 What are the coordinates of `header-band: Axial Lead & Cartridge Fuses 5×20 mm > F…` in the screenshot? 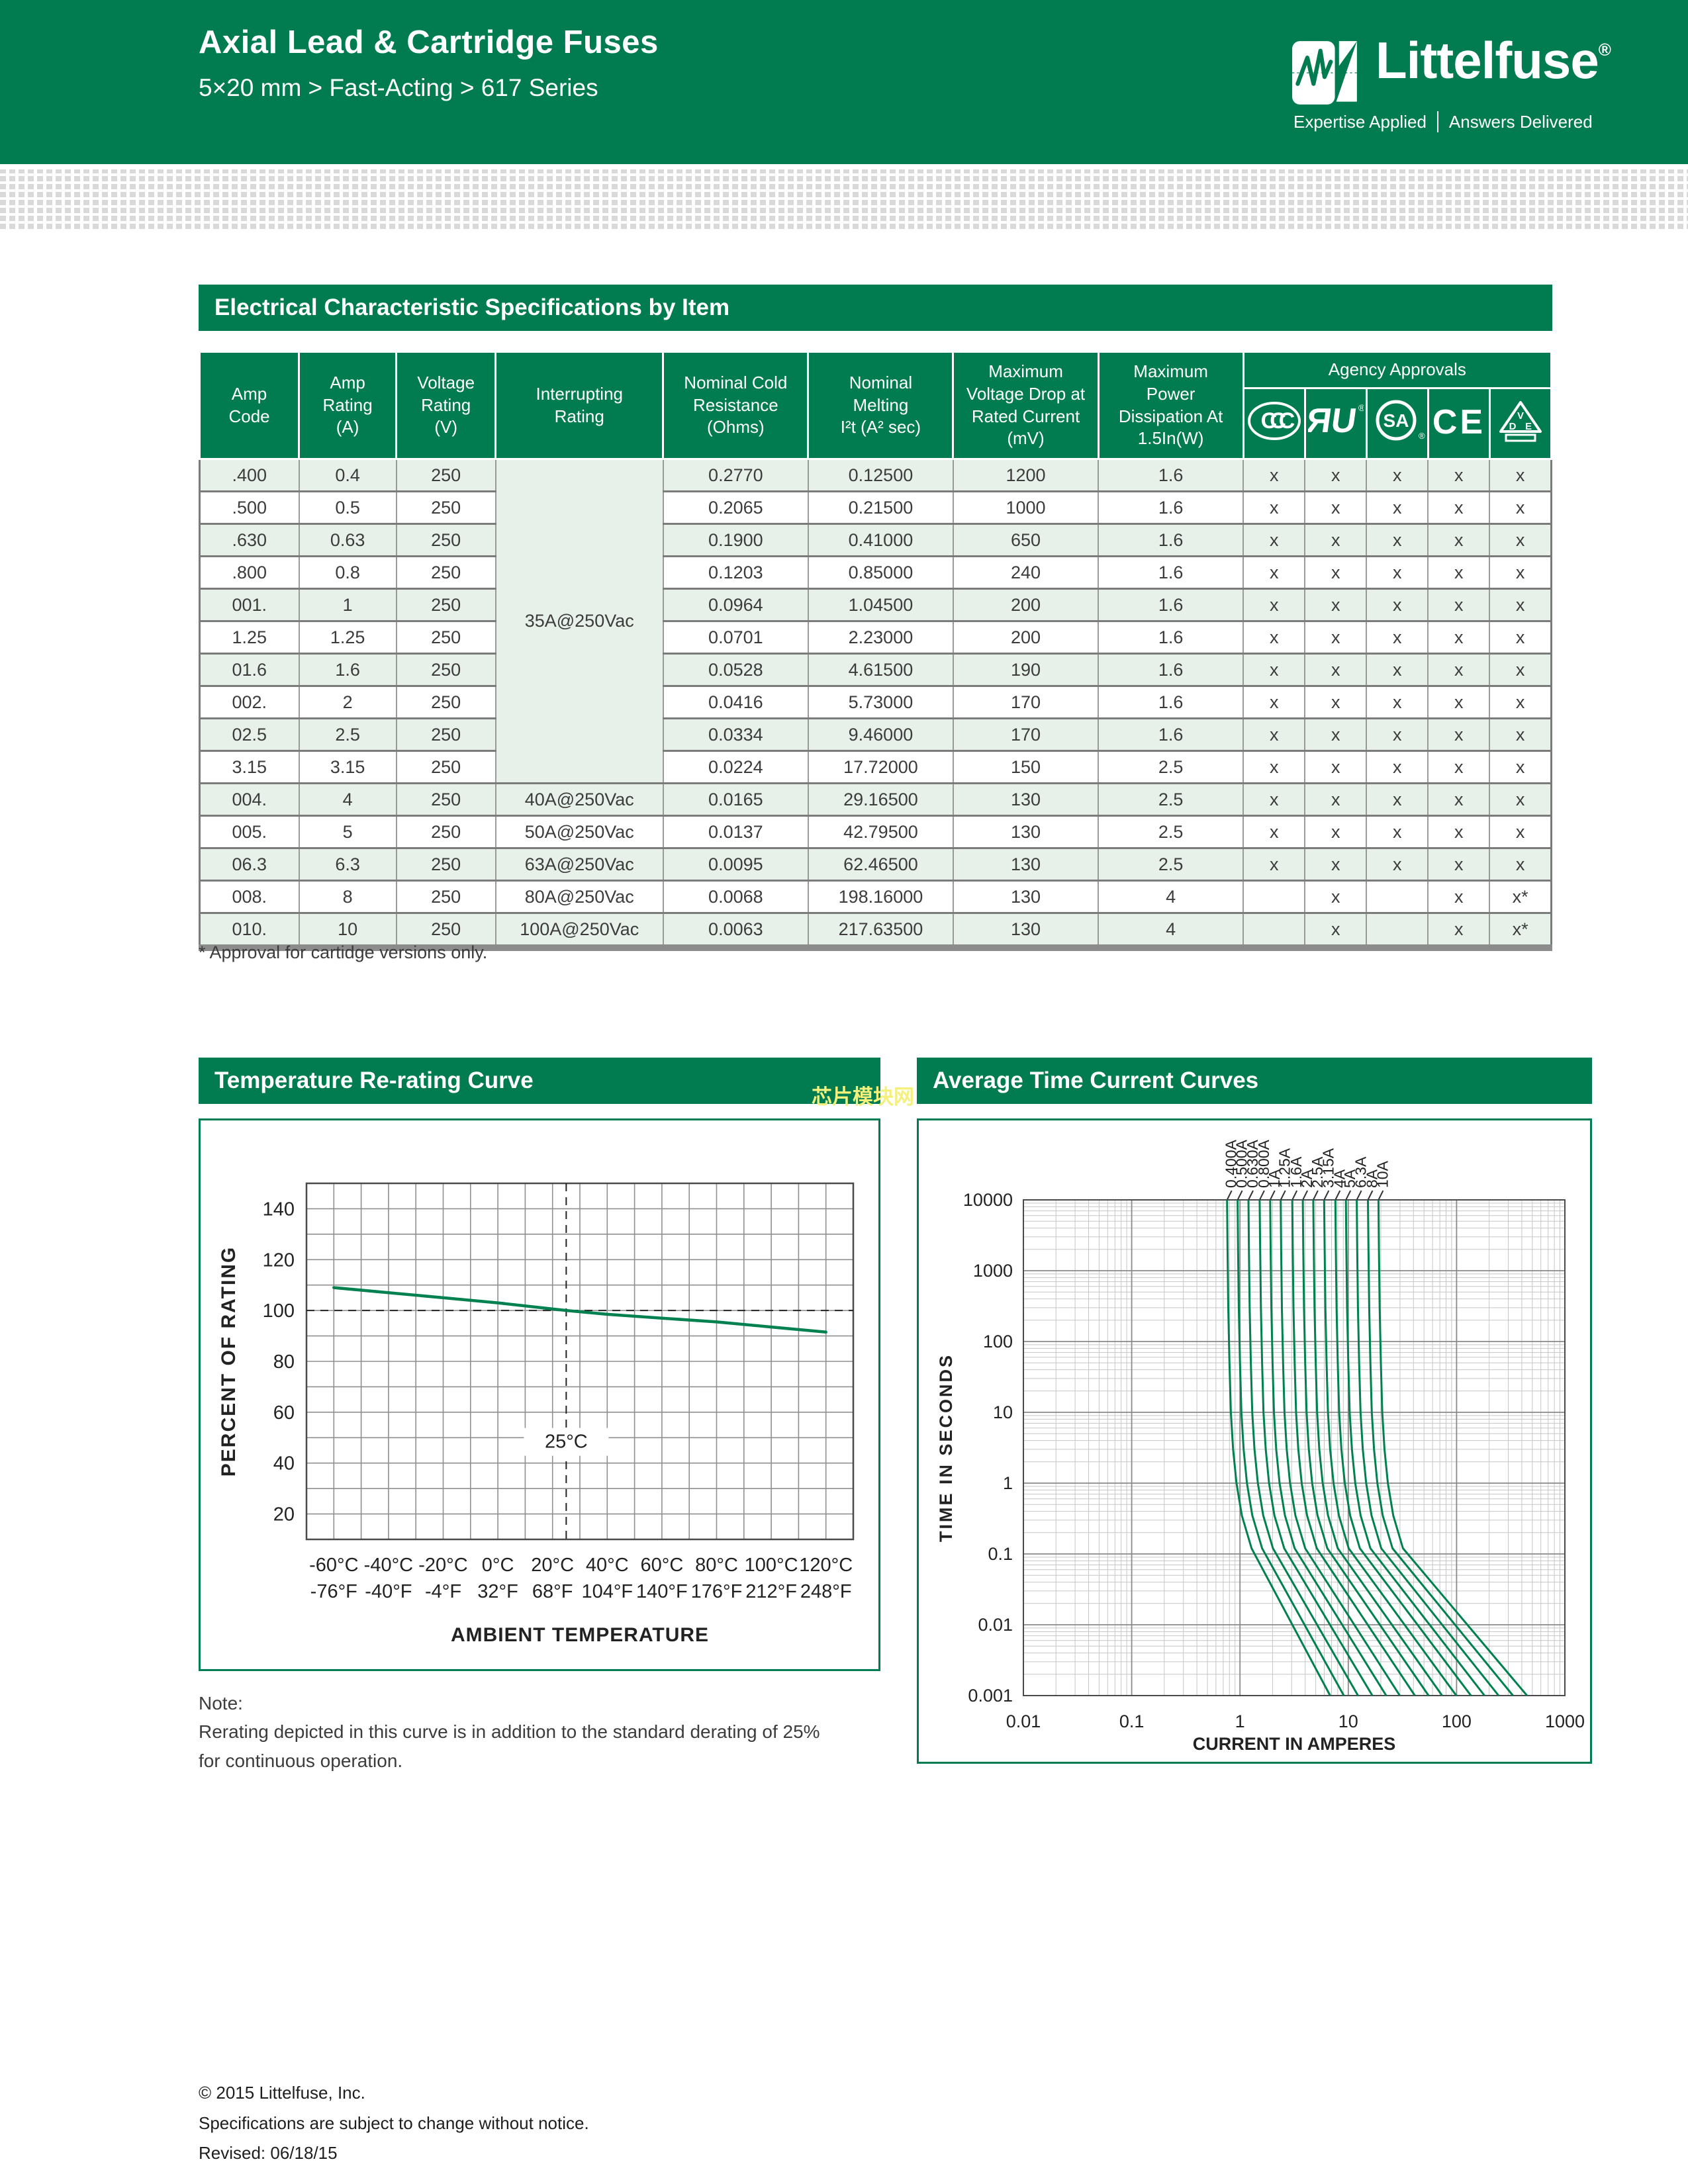 It's located at (844, 82).